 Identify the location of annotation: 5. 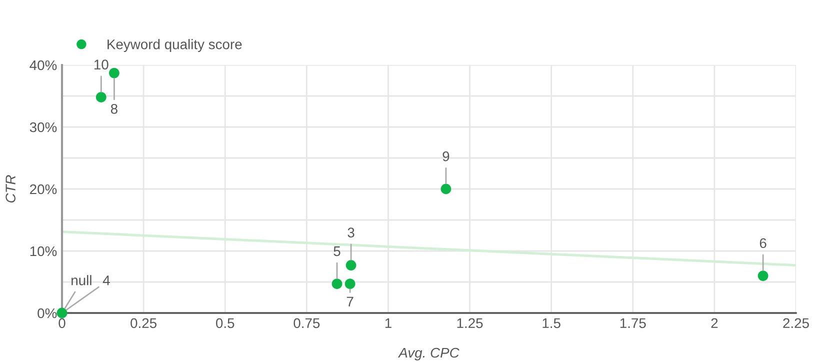
(337, 251).